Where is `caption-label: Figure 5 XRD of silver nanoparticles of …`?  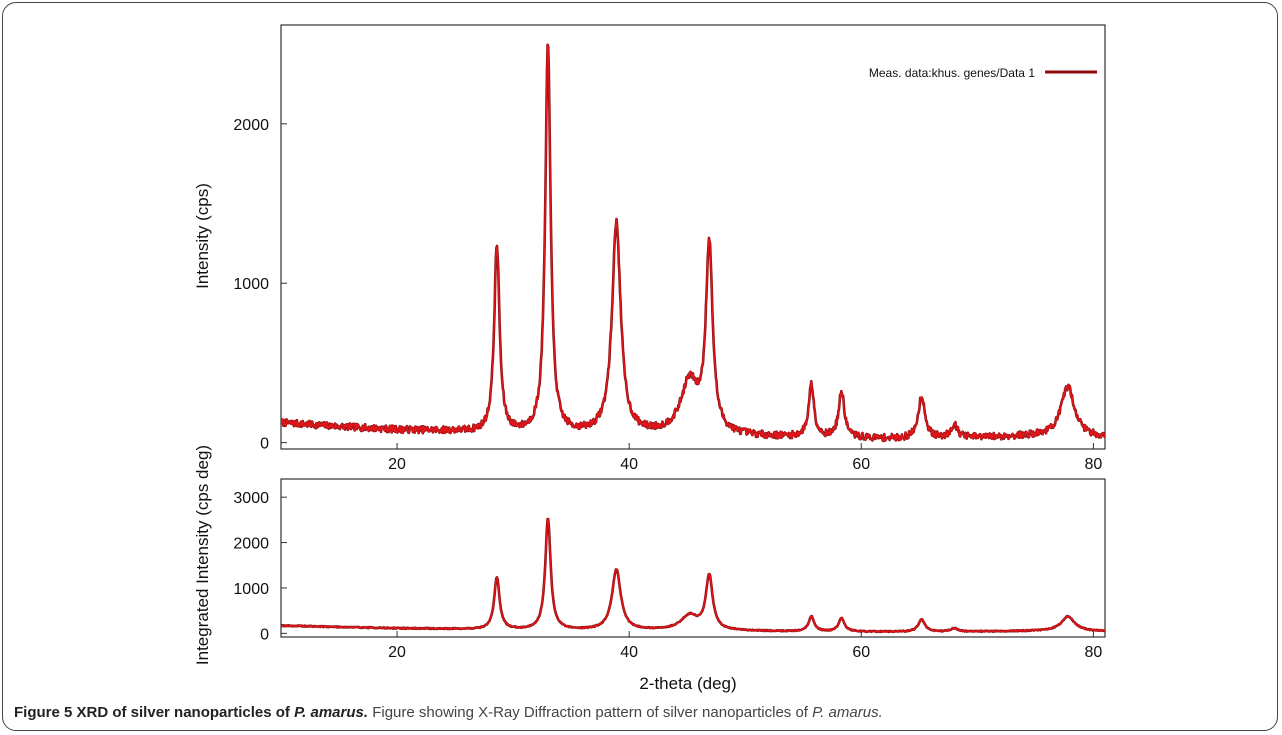 caption-label: Figure 5 XRD of silver nanoparticles of … is located at coordinates (191, 712).